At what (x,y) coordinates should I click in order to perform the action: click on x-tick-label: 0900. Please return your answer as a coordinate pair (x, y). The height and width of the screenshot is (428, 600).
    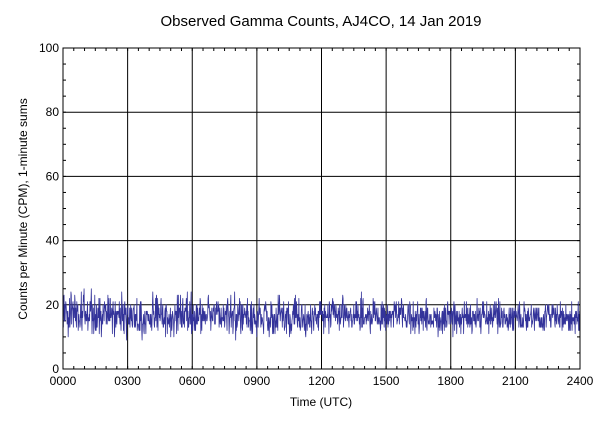
    Looking at the image, I should click on (257, 381).